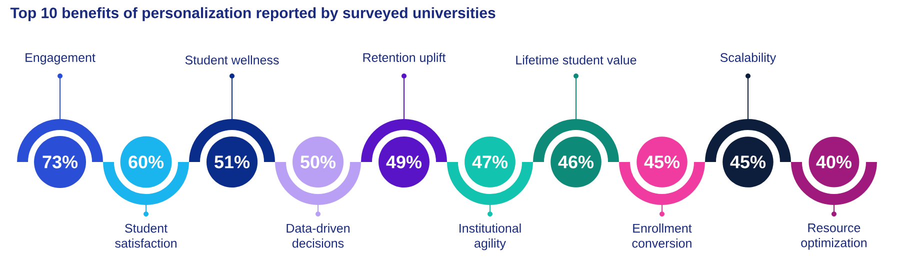 The image size is (900, 265). What do you see at coordinates (834, 162) in the screenshot?
I see `data-label: 40%` at bounding box center [834, 162].